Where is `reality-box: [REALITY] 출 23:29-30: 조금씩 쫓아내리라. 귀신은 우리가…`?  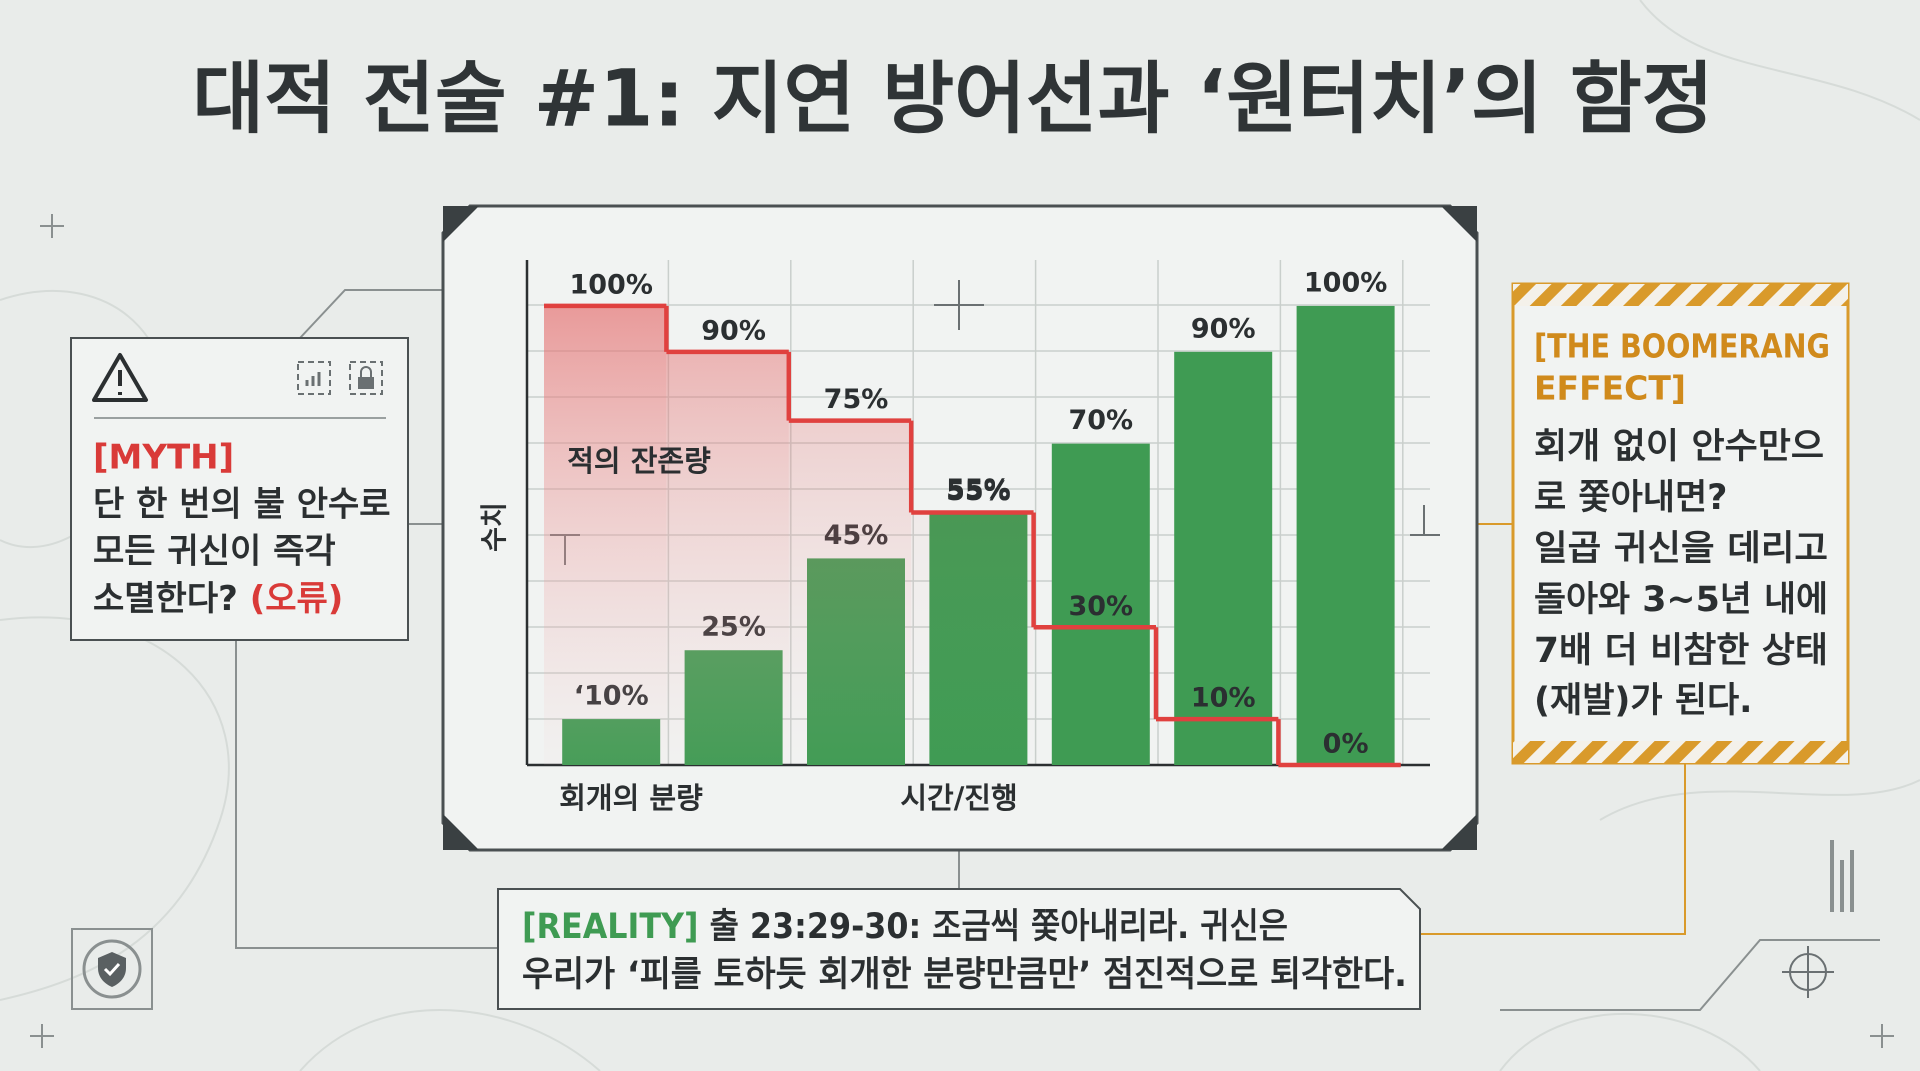 reality-box: [REALITY] 출 23:29-30: 조금씩 쫓아내리라. 귀신은 우리가… is located at coordinates (959, 949).